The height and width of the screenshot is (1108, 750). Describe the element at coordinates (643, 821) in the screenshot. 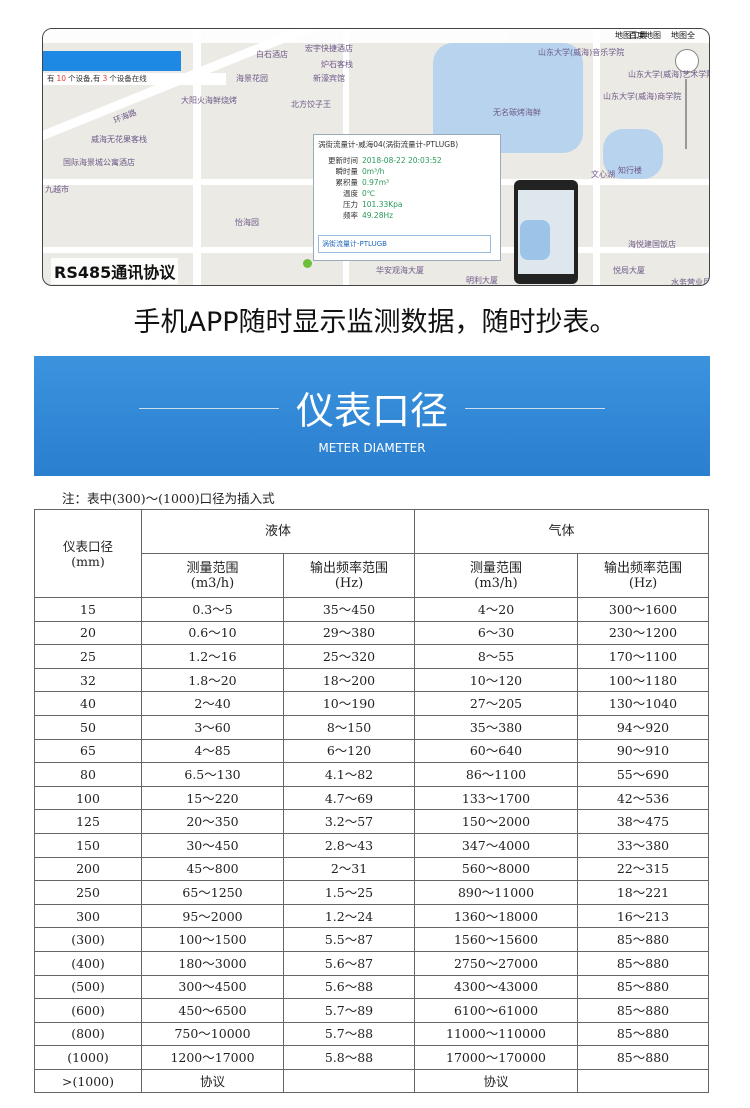

I see `data-cell: 38～475` at that location.